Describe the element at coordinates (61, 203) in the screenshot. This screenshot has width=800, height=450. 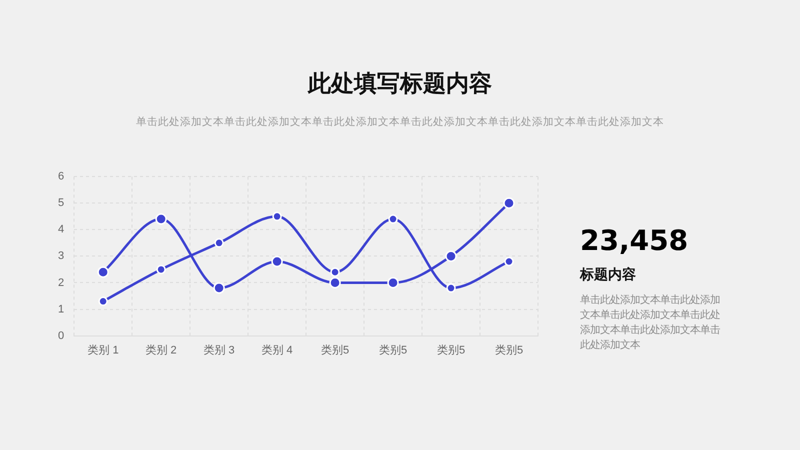
I see `y-tick-label: 5` at that location.